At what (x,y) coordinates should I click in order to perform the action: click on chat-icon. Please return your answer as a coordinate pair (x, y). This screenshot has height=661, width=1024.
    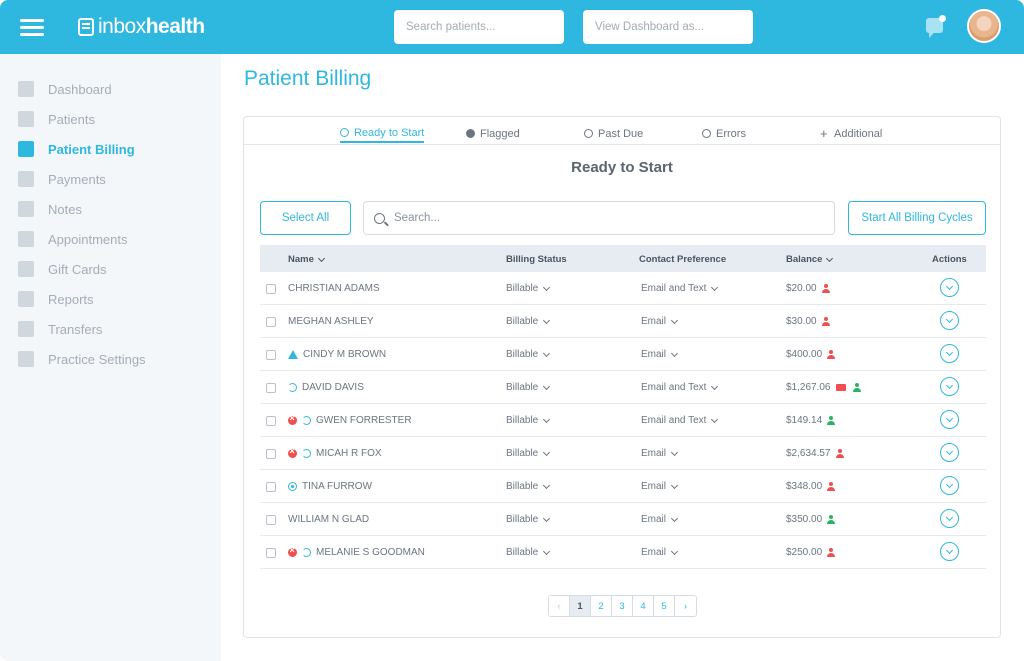
    Looking at the image, I should click on (936, 26).